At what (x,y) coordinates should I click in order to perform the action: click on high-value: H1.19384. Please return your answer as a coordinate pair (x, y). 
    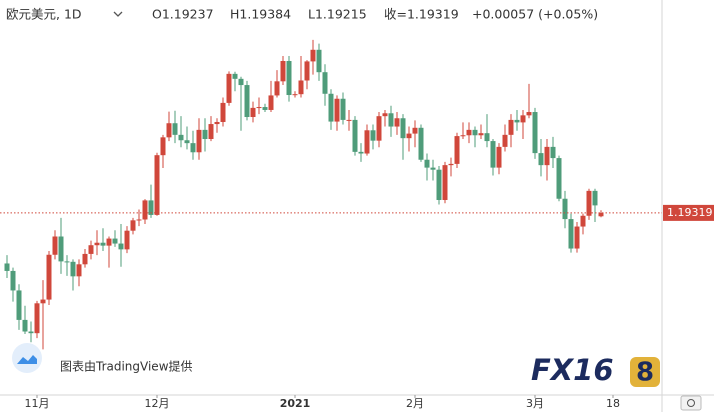
    Looking at the image, I should click on (260, 14).